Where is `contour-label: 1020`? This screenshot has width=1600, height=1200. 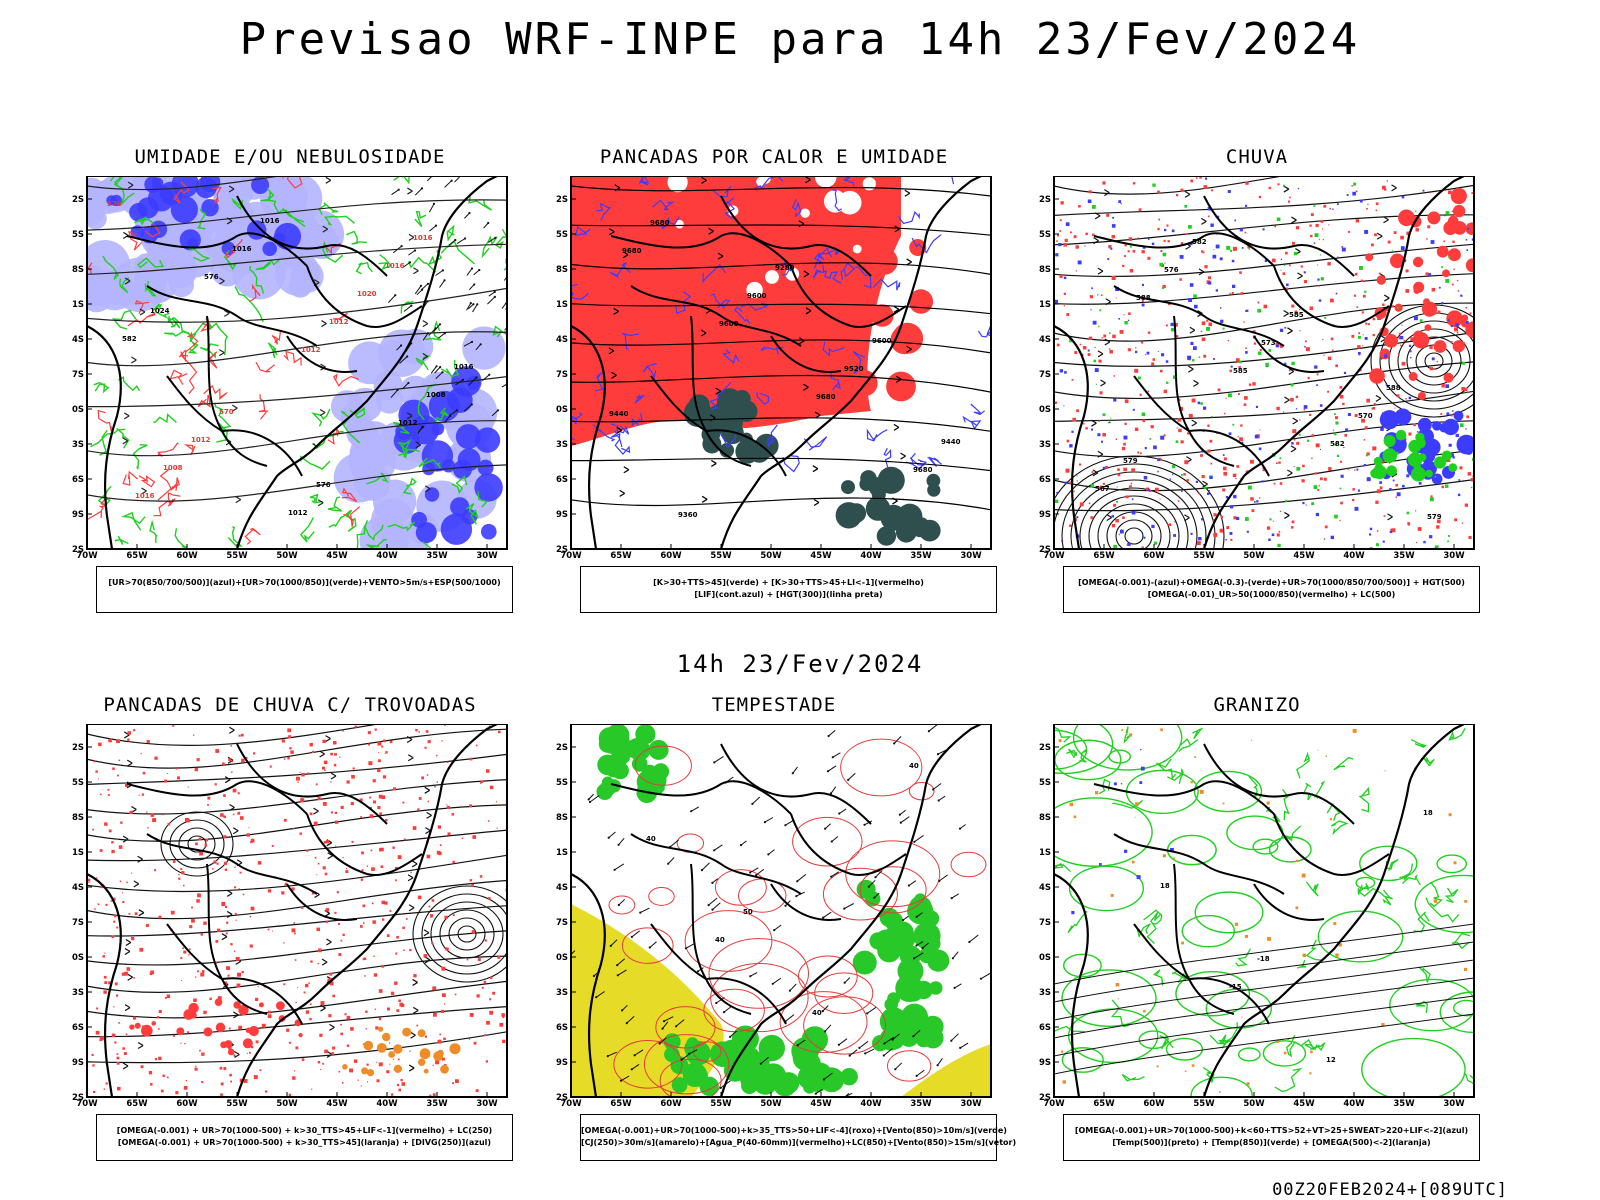 contour-label: 1020 is located at coordinates (367, 294).